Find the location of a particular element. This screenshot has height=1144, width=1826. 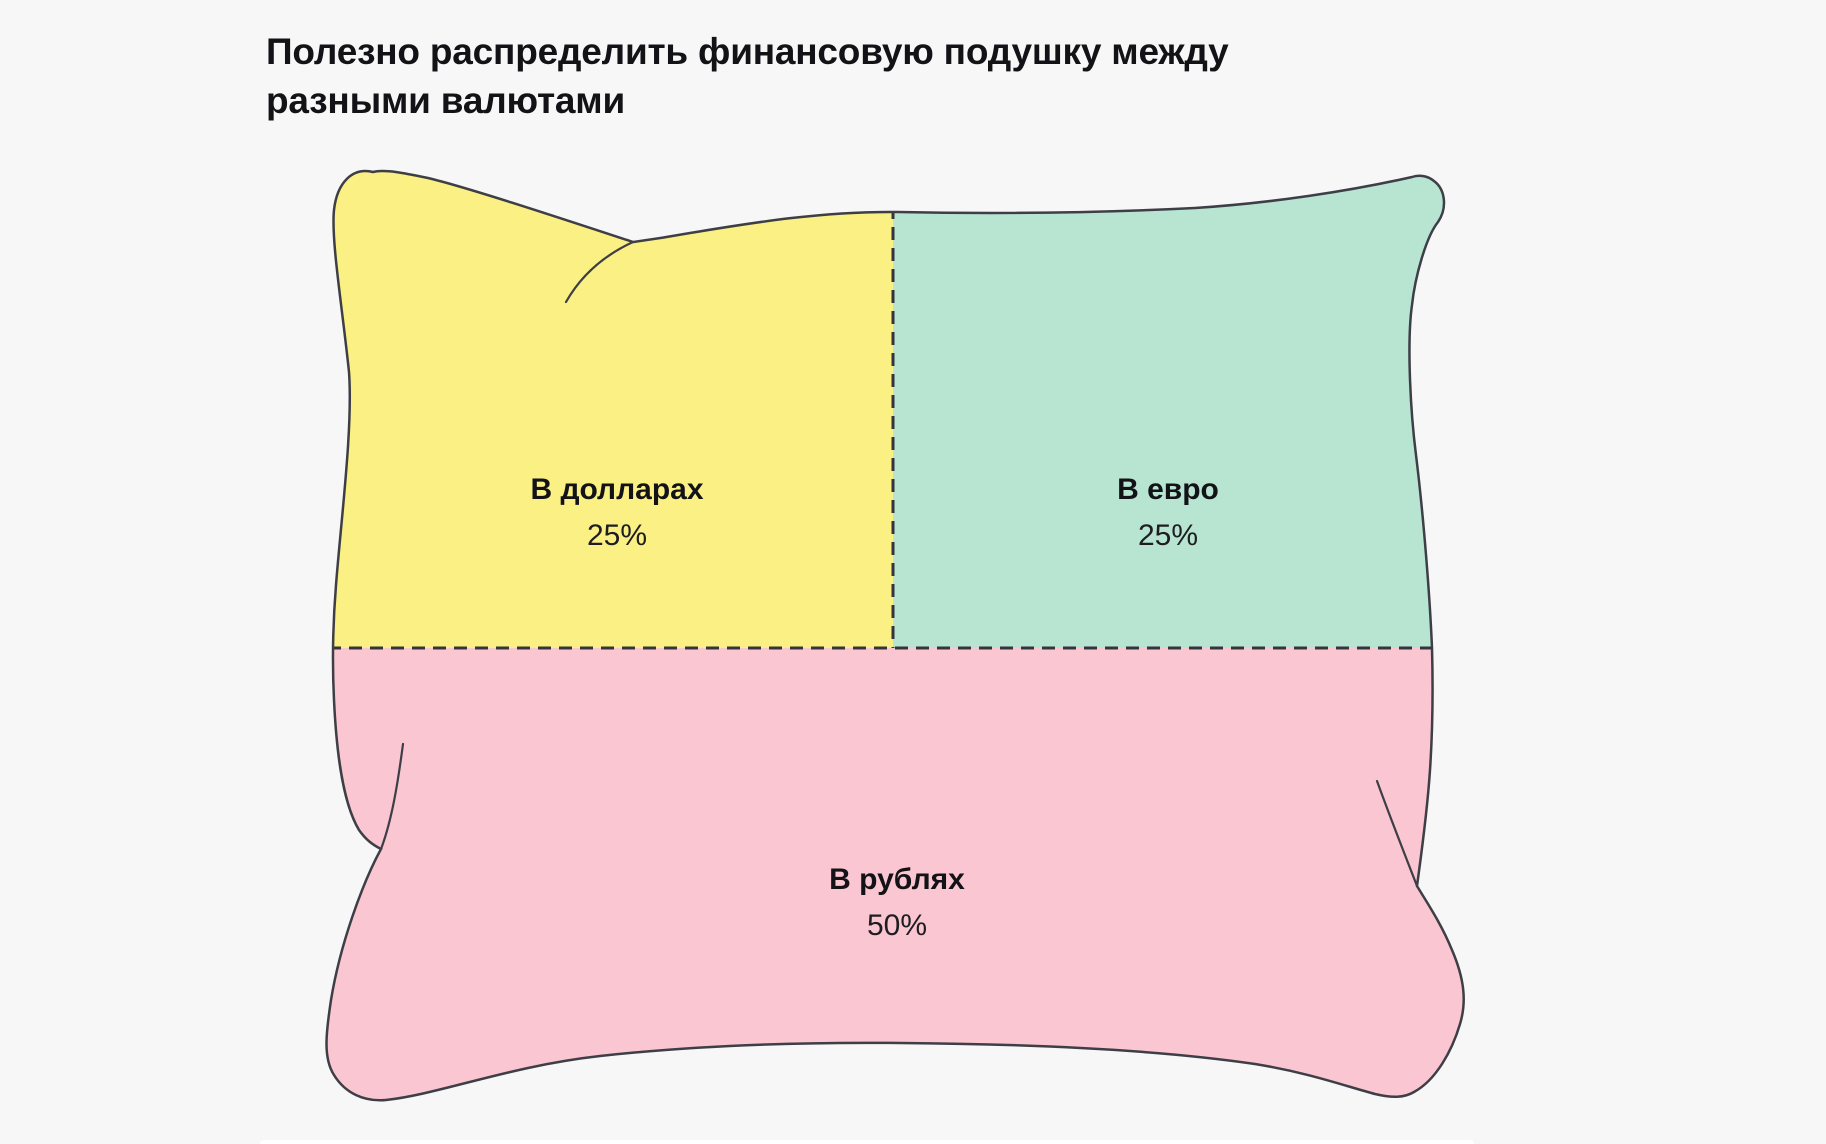

next-card-top-edge is located at coordinates (867, 1142).